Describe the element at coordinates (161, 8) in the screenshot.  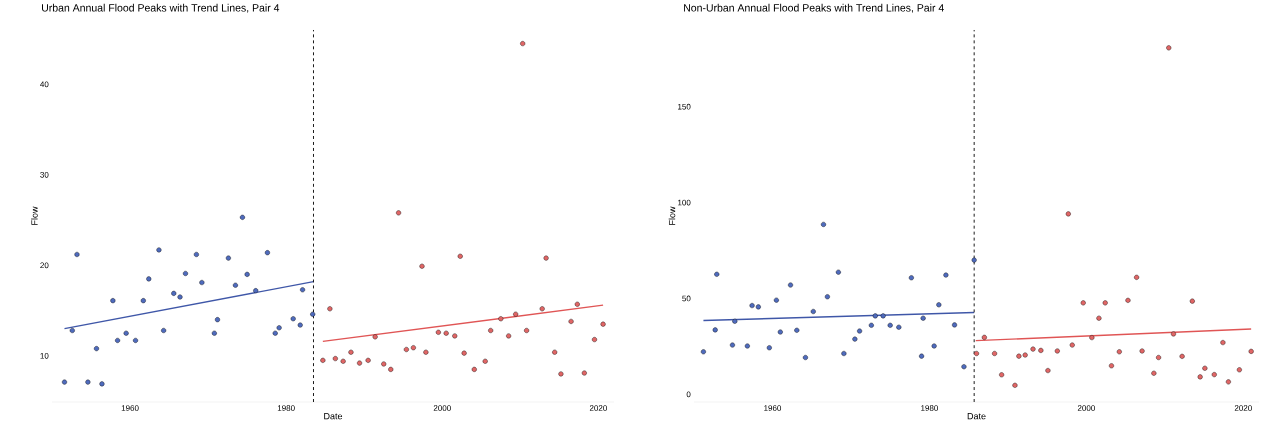
I see `chart-title: Urban Annual Flood Peaks with Trend Lines, Pair 4` at that location.